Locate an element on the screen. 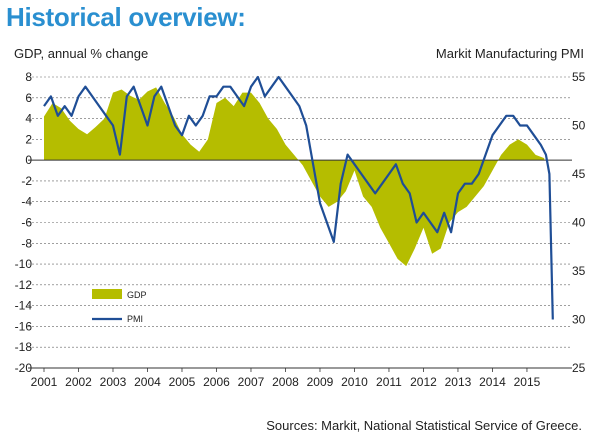 The width and height of the screenshot is (600, 441). x-tick-label: 2002 is located at coordinates (78, 382).